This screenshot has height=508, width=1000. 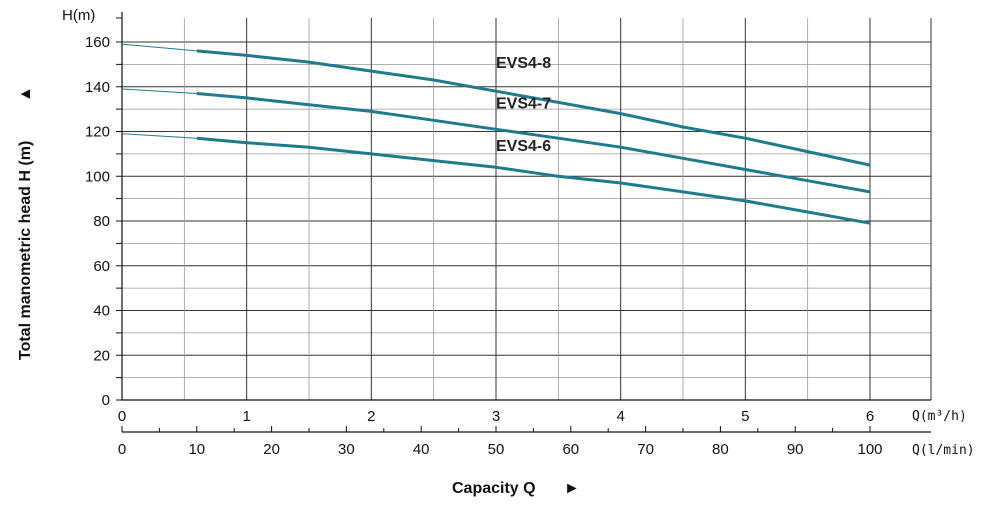 I want to click on y-tick-label: 140, so click(x=97, y=87).